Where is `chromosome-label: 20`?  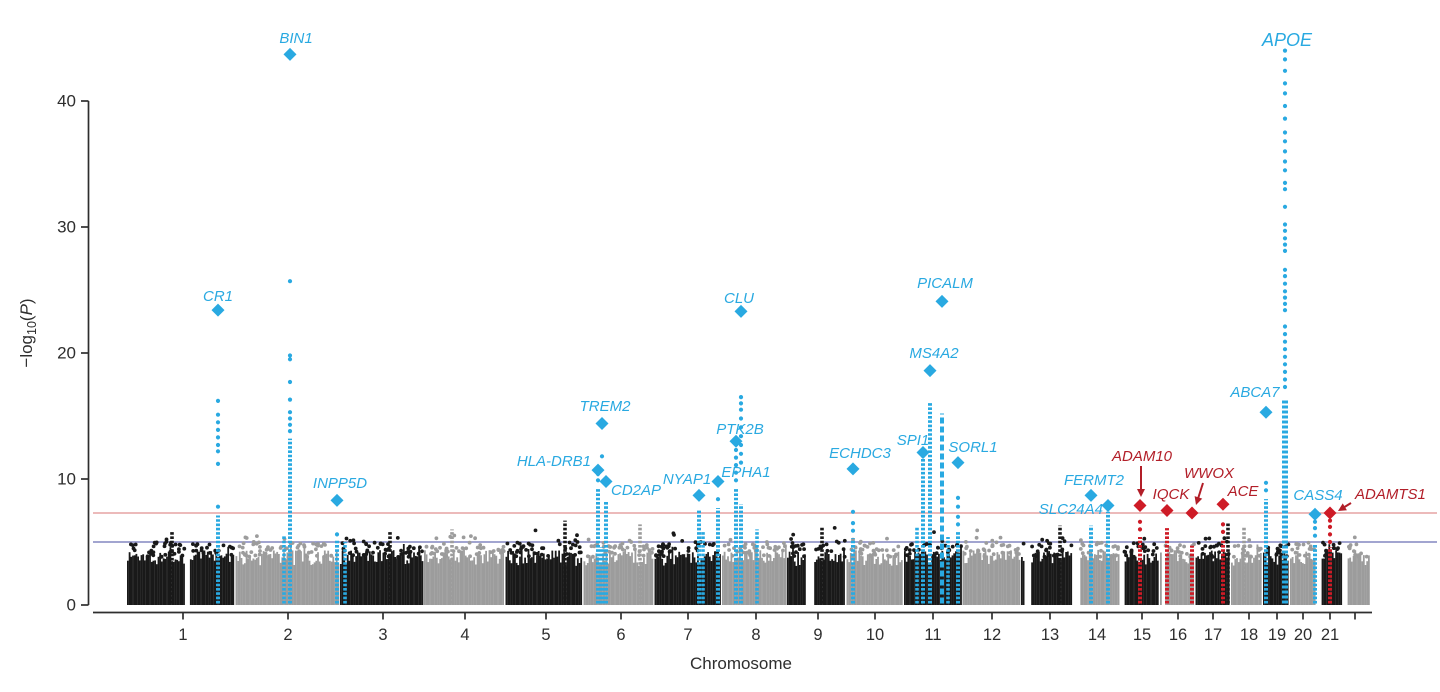
chromosome-label: 20 is located at coordinates (1303, 635).